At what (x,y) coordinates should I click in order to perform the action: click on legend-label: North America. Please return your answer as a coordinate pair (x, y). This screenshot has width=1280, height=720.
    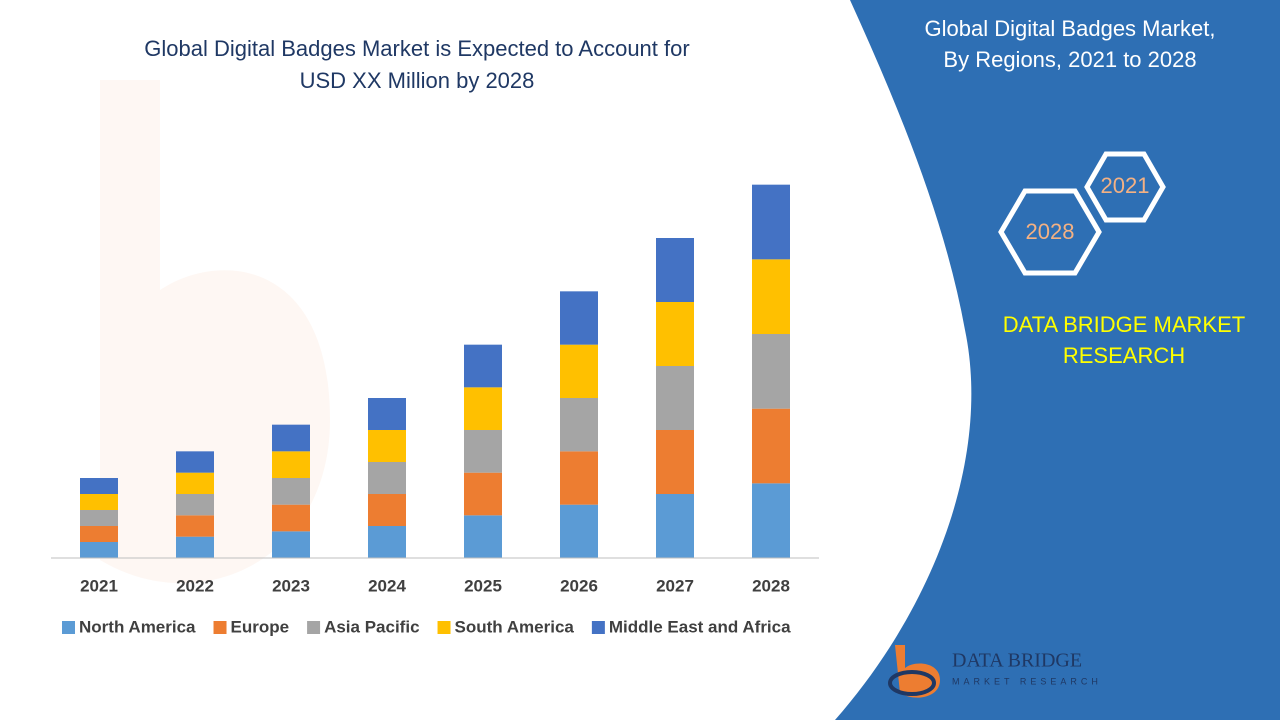
    Looking at the image, I should click on (137, 626).